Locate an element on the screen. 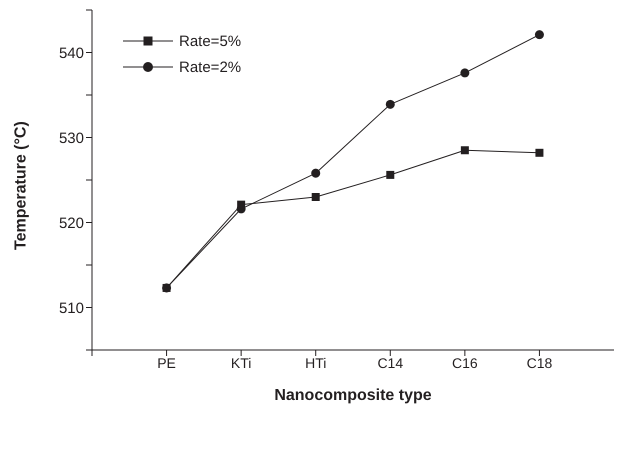 The height and width of the screenshot is (470, 622). y-tick-label: 510 is located at coordinates (71, 308).